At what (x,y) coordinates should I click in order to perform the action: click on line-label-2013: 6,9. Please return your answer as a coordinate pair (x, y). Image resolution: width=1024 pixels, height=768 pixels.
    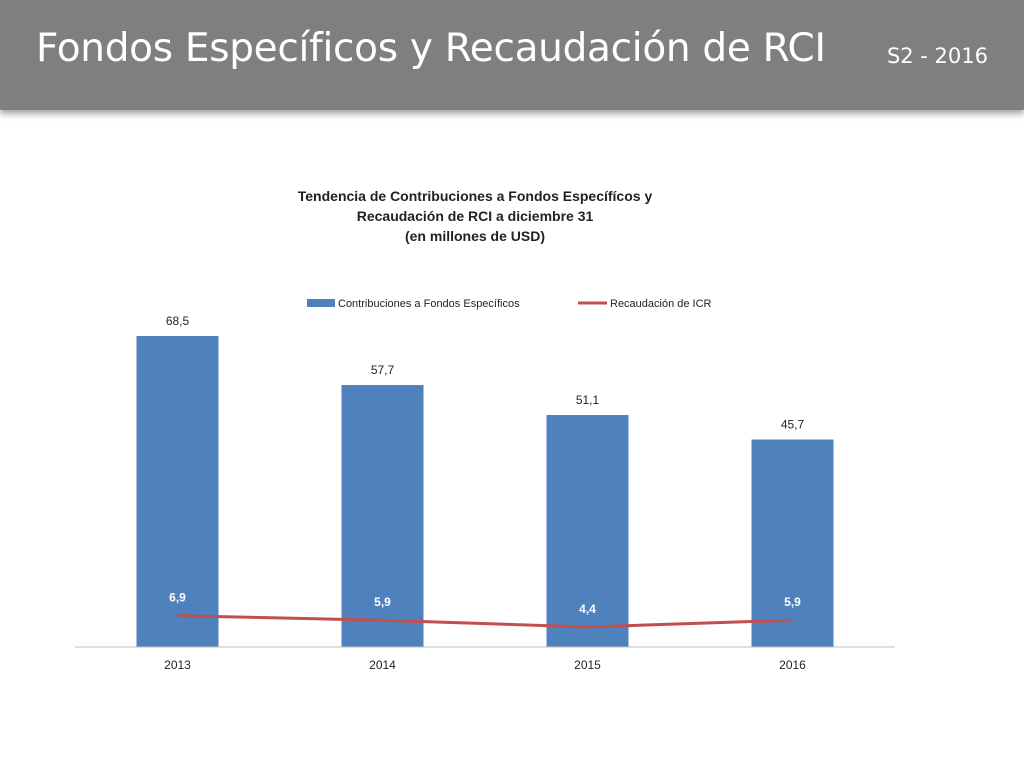
    Looking at the image, I should click on (177, 598).